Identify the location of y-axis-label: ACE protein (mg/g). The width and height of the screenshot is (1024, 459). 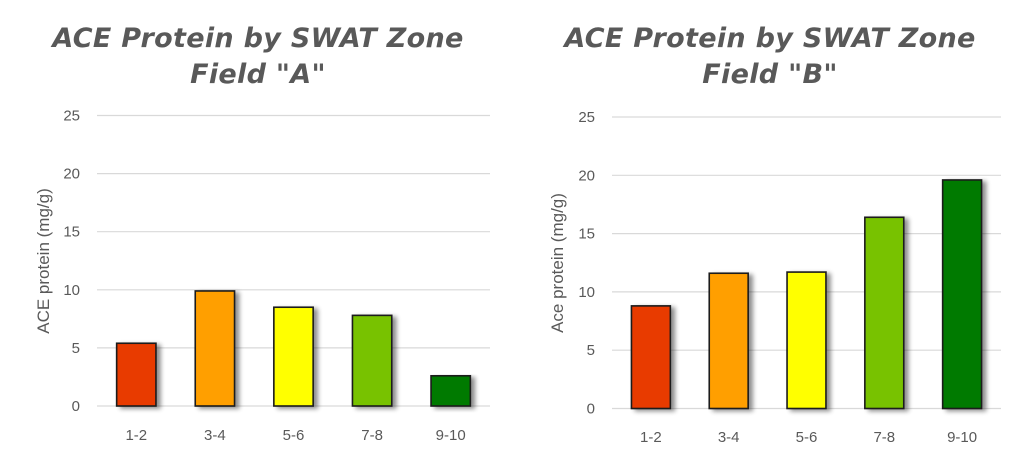
(43, 261).